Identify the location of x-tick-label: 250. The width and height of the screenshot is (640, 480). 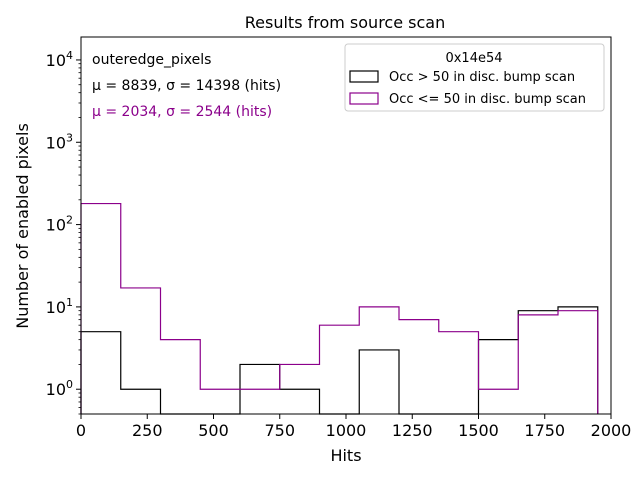
(147, 430).